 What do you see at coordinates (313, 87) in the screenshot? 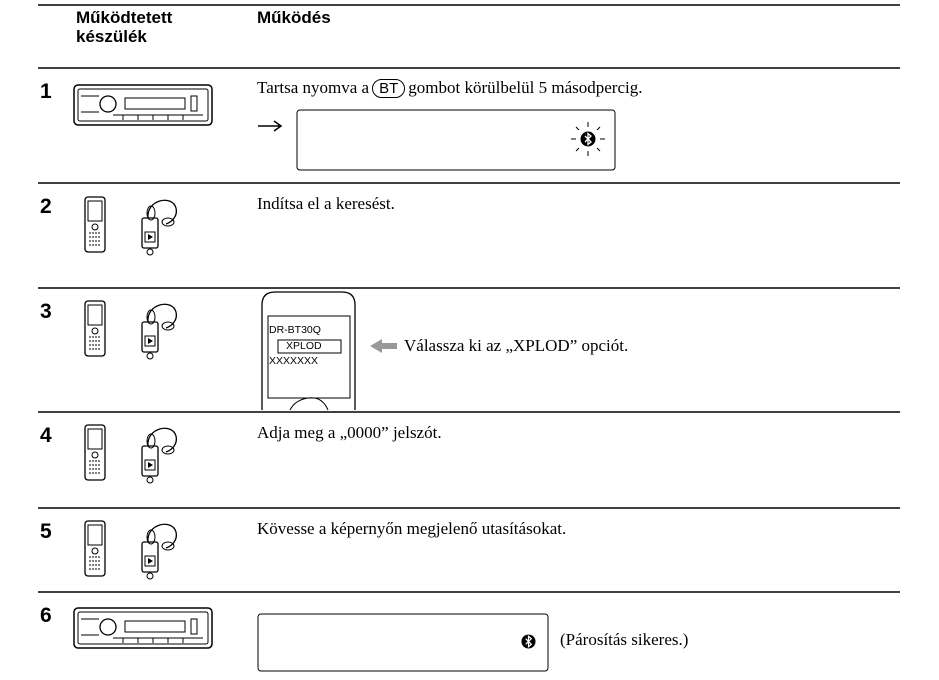
I see `instruction-text: Tartsa nyomva a` at bounding box center [313, 87].